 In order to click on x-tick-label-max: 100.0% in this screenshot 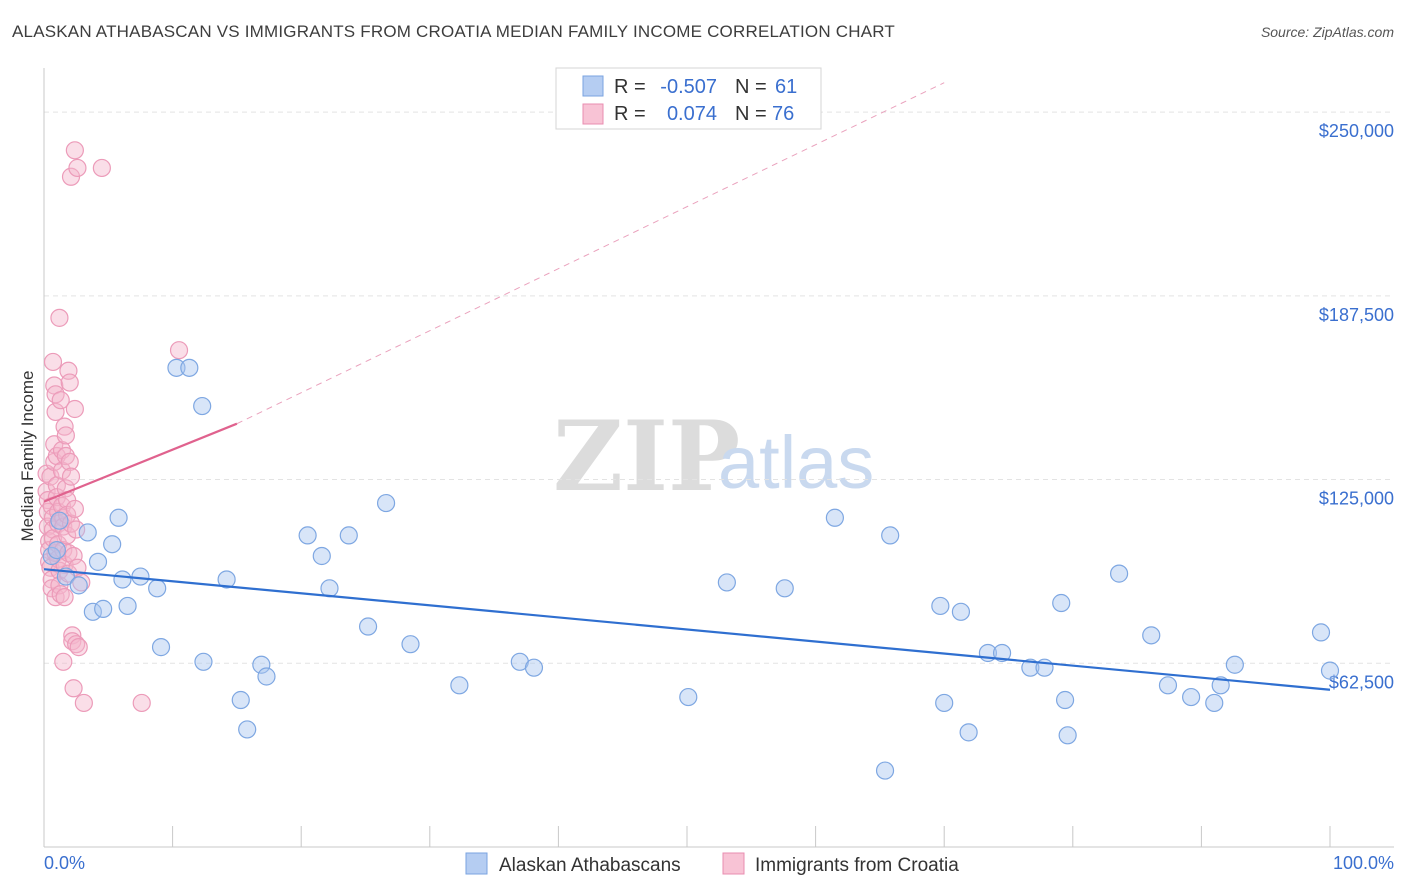, I will do `click(1363, 863)`.